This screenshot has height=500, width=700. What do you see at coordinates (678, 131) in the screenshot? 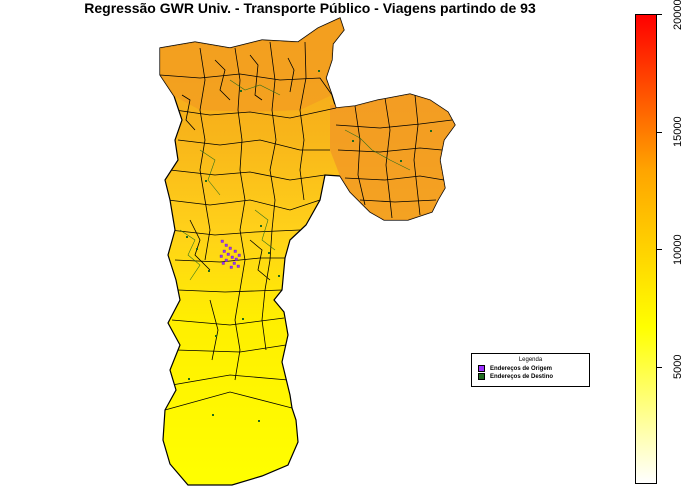
I see `colorbar-tick-label: 15000` at bounding box center [678, 131].